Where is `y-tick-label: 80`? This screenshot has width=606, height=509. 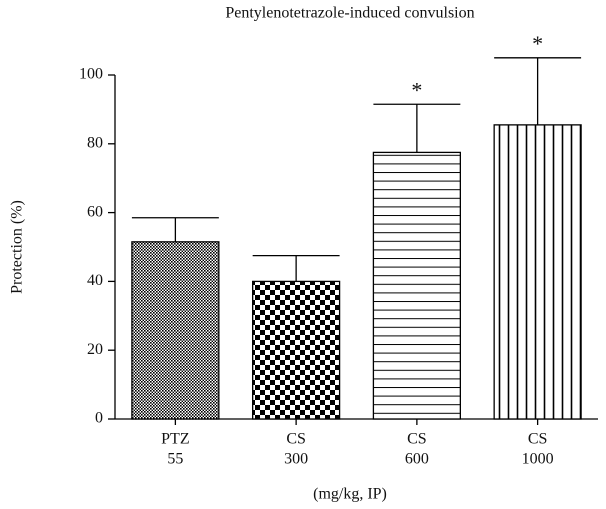
y-tick-label: 80 is located at coordinates (95, 142).